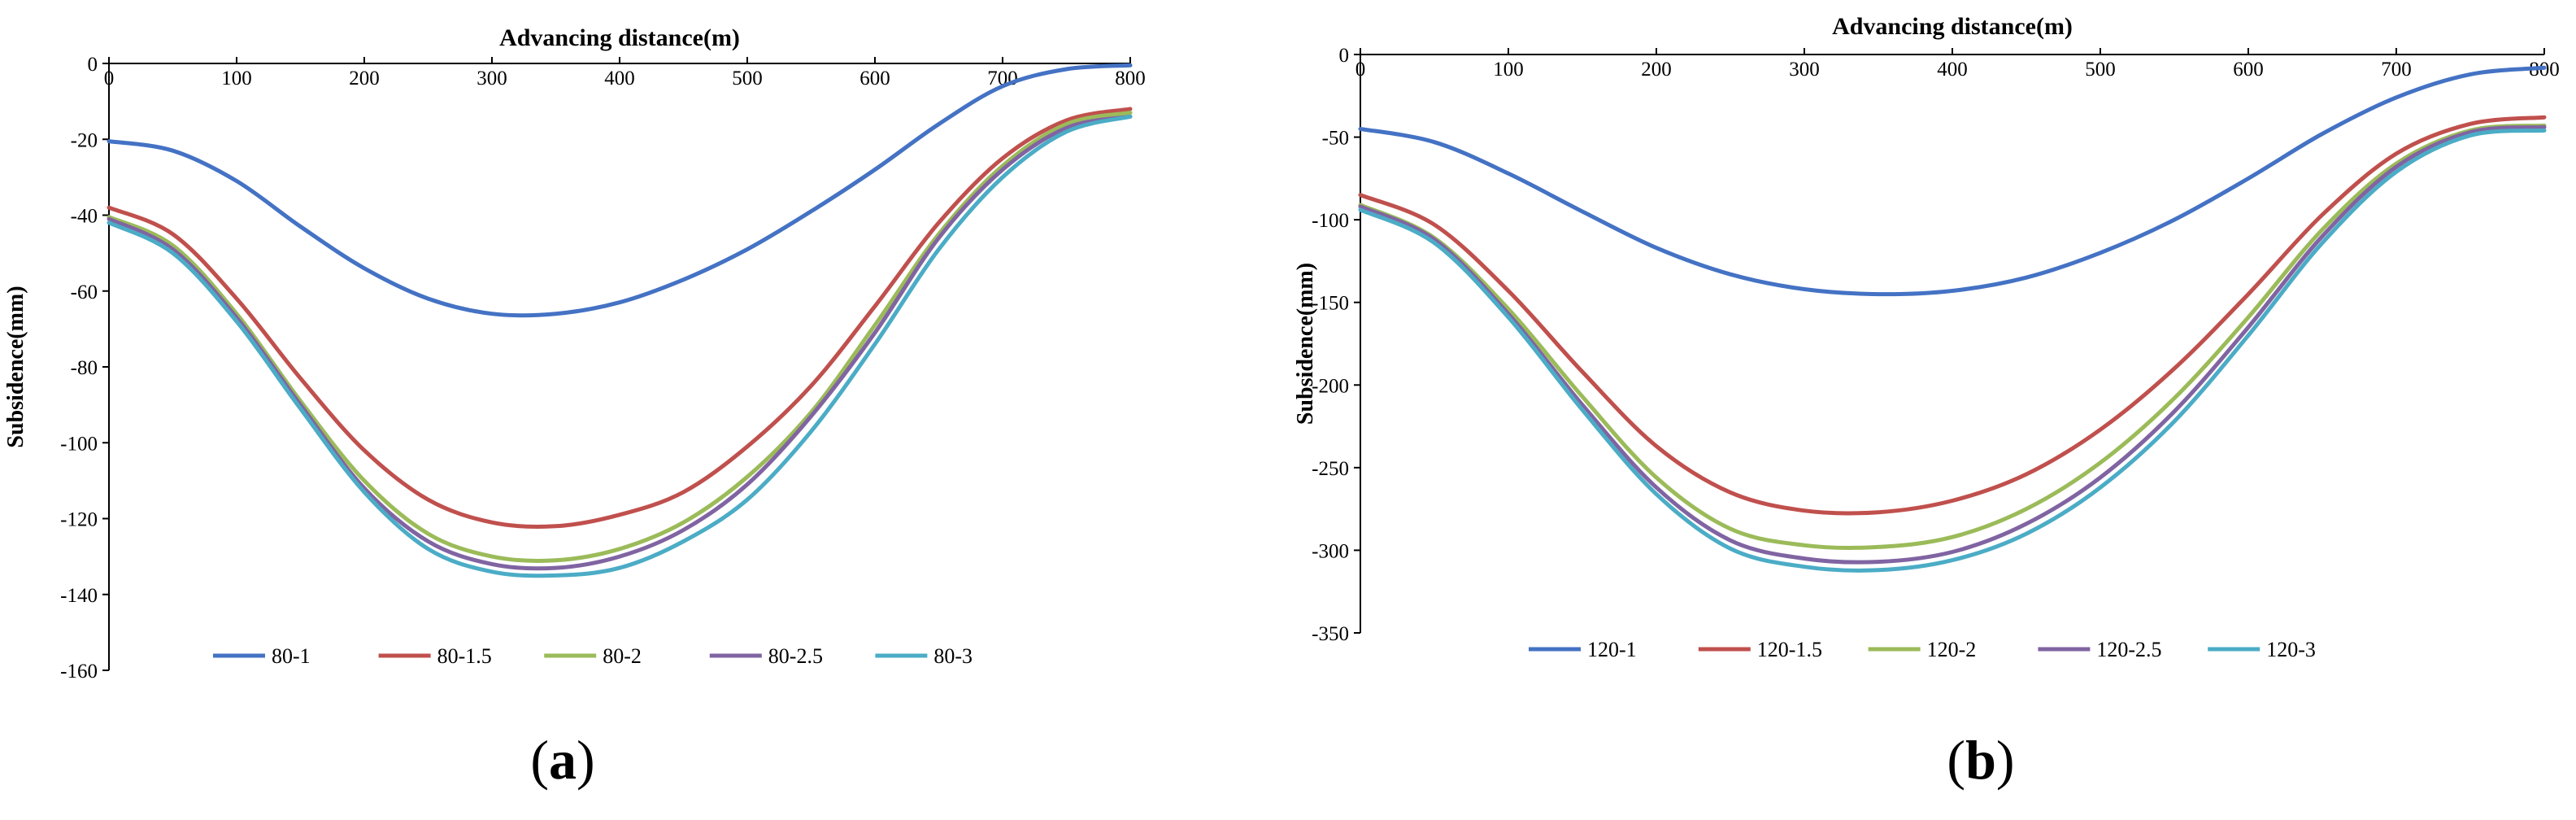  What do you see at coordinates (2128, 649) in the screenshot?
I see `chart-b-legend-label-120-2.5: 120-2.5` at bounding box center [2128, 649].